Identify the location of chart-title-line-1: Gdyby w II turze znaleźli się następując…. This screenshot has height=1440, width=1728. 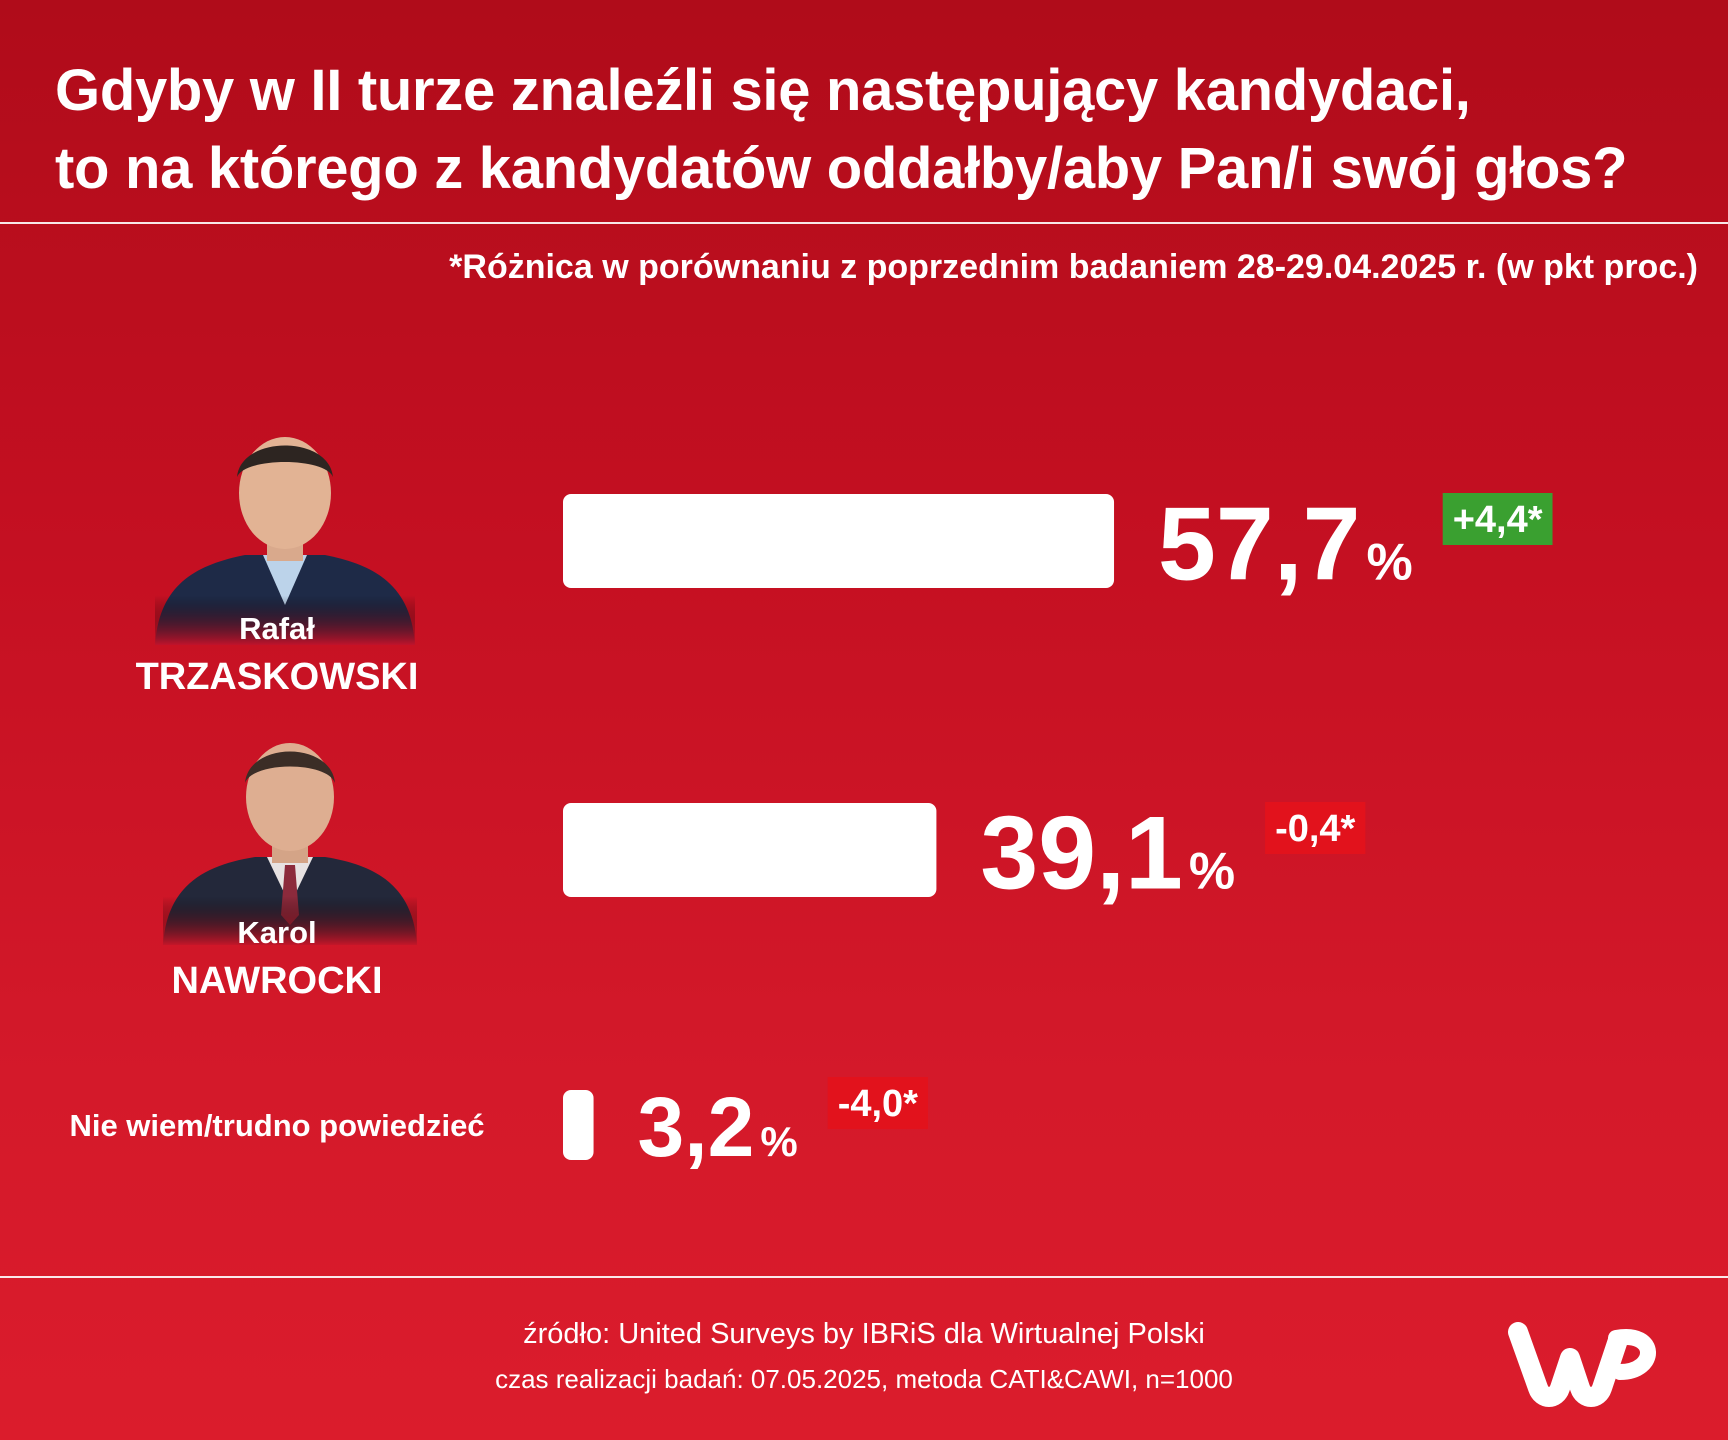
(763, 90).